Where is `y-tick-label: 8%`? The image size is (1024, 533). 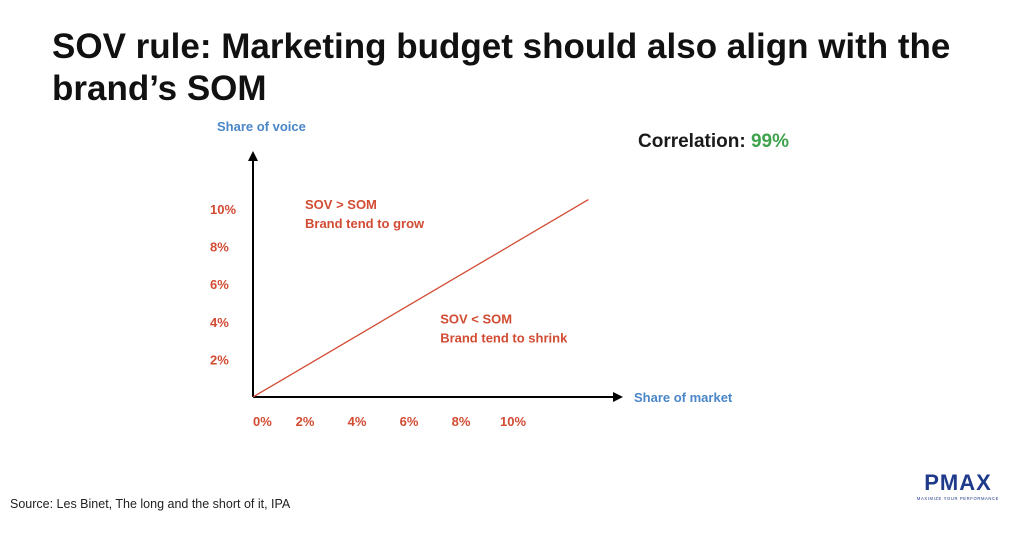
y-tick-label: 8% is located at coordinates (219, 247).